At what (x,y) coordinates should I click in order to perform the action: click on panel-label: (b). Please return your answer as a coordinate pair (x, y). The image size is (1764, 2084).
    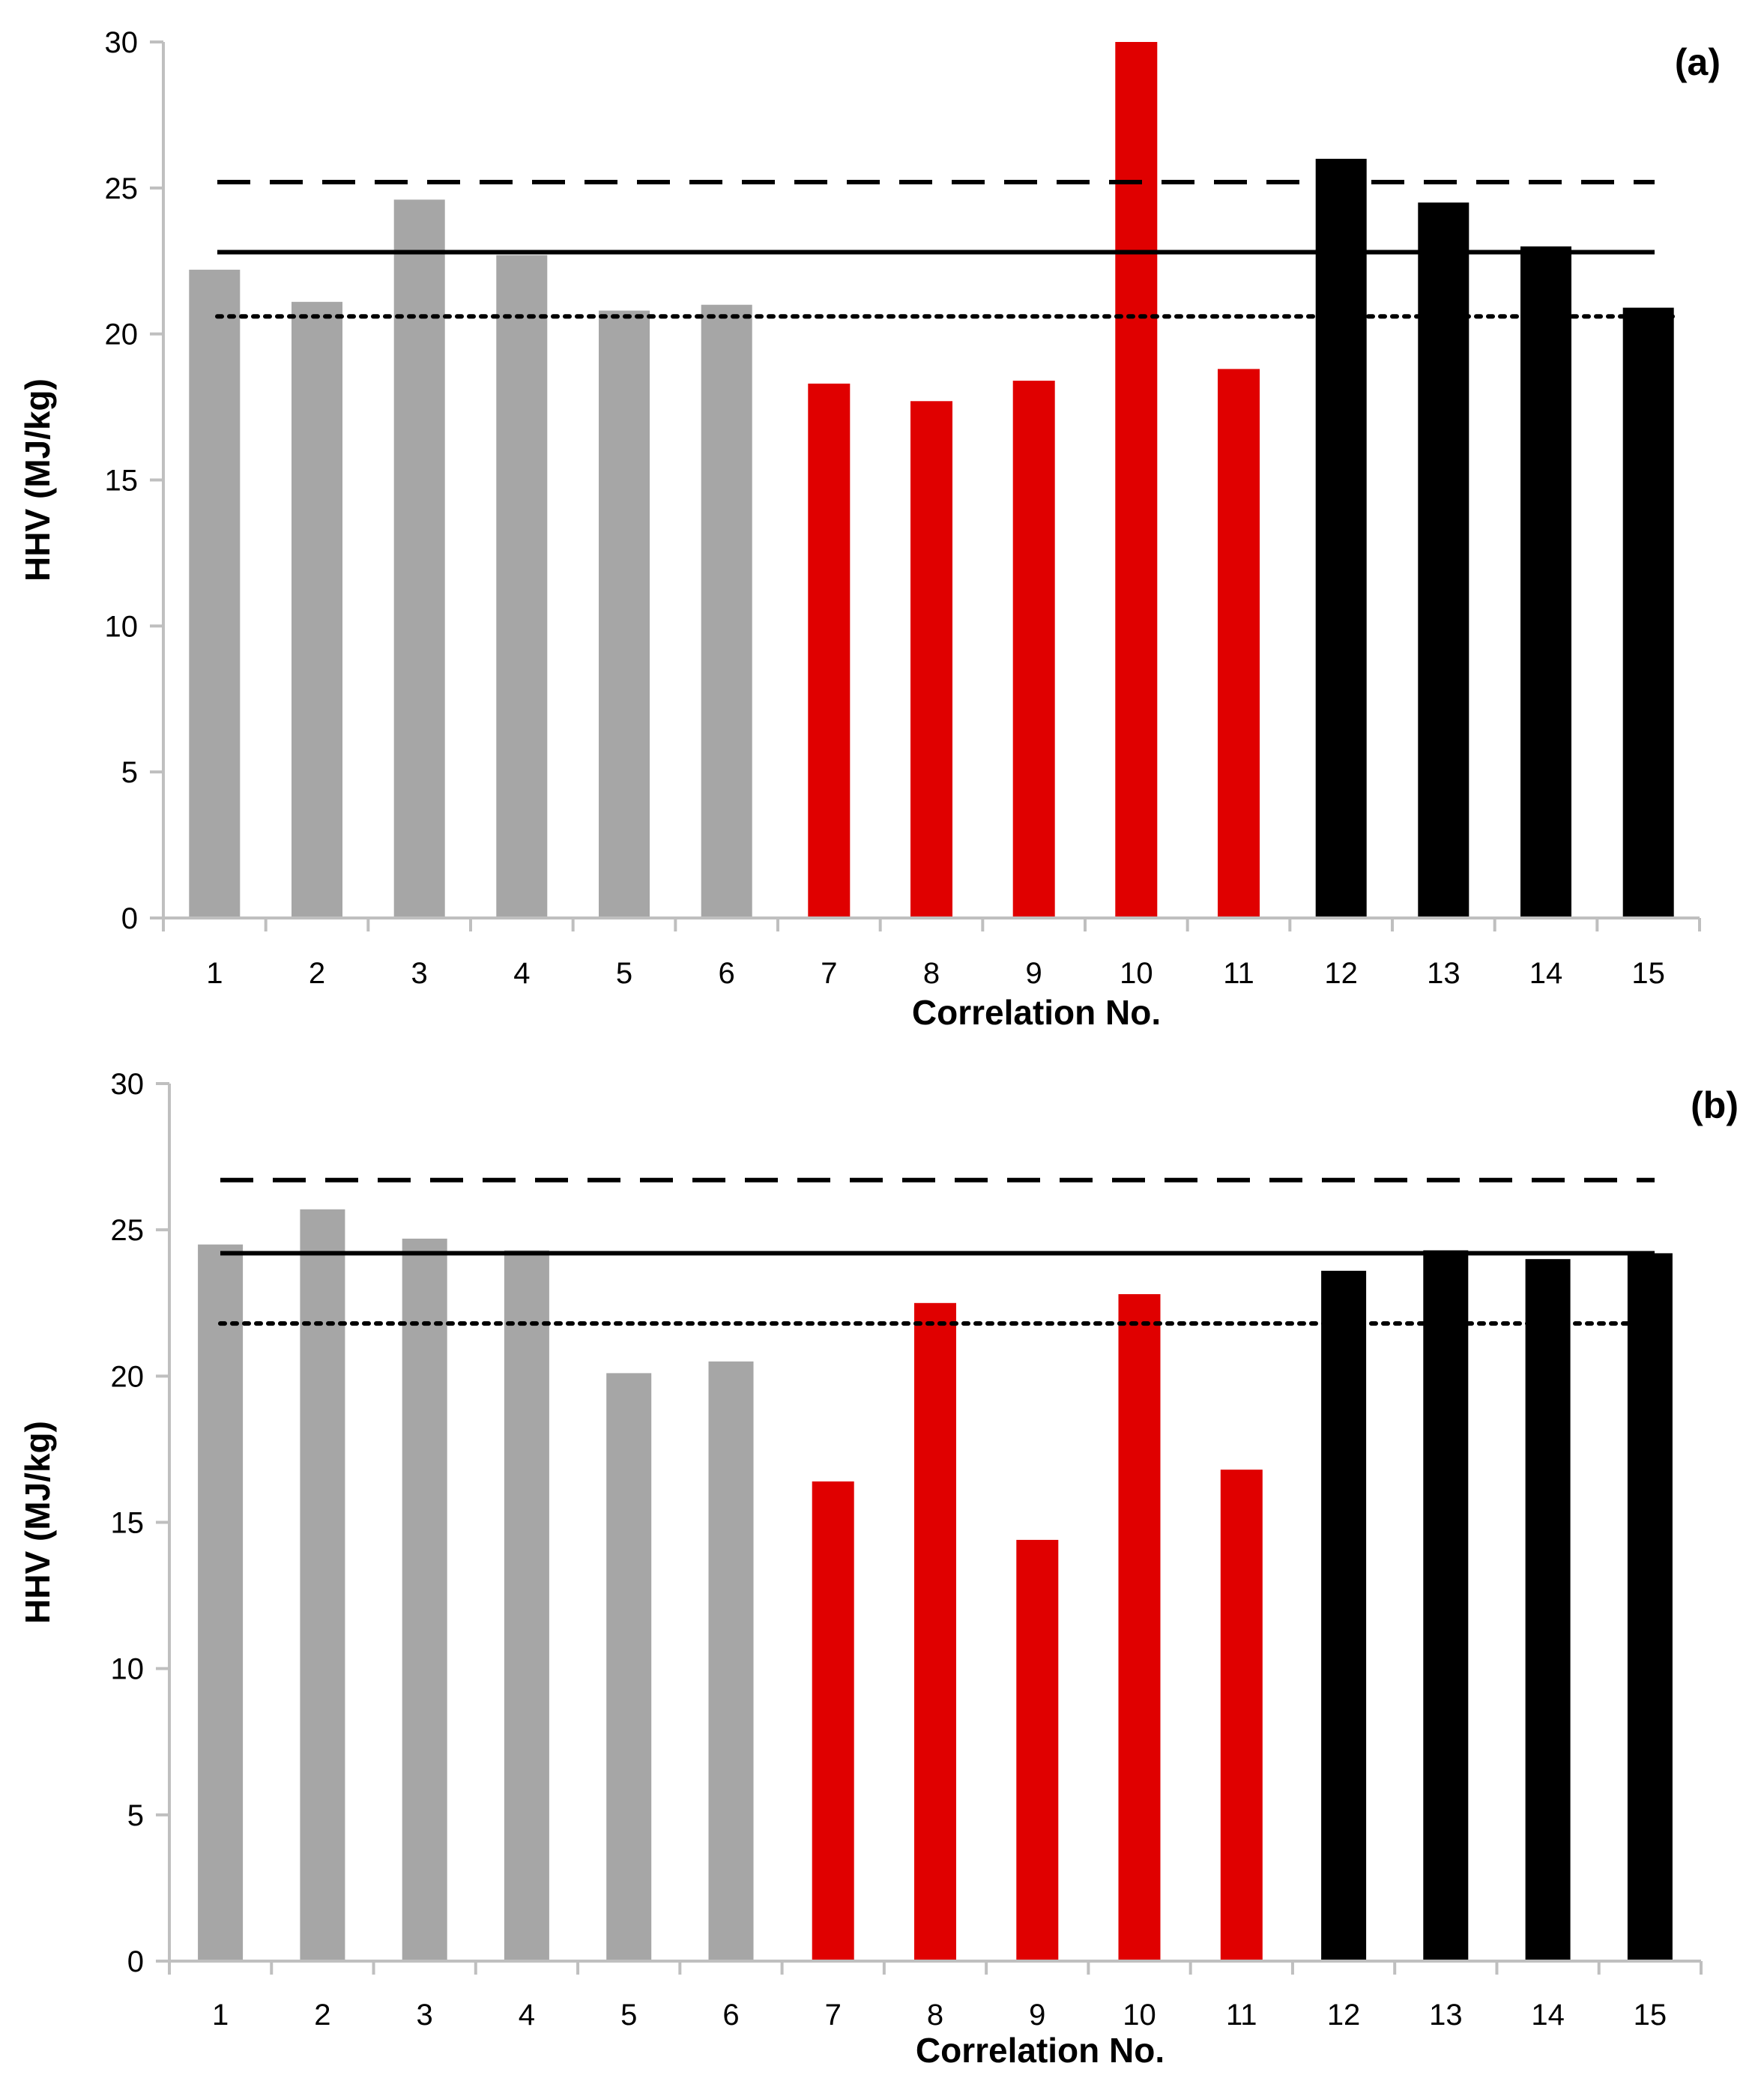
    Looking at the image, I should click on (1715, 1105).